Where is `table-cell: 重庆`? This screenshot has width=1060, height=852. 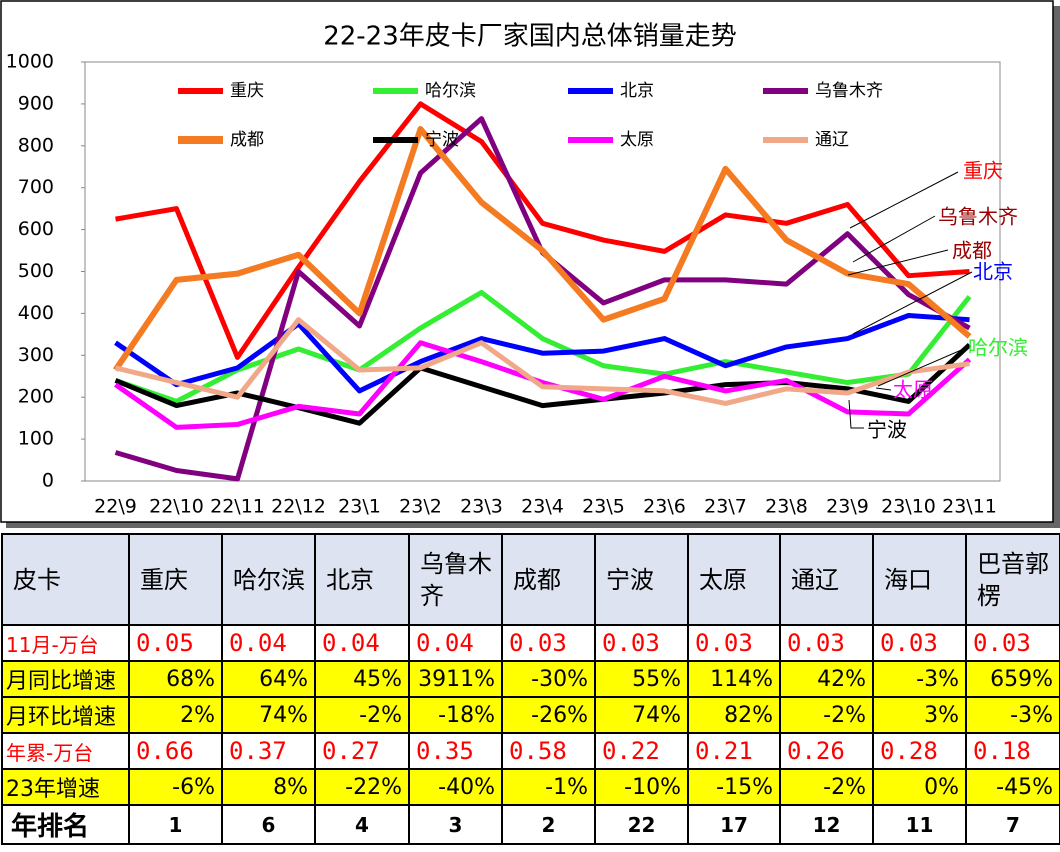
table-cell: 重庆 is located at coordinates (175, 579).